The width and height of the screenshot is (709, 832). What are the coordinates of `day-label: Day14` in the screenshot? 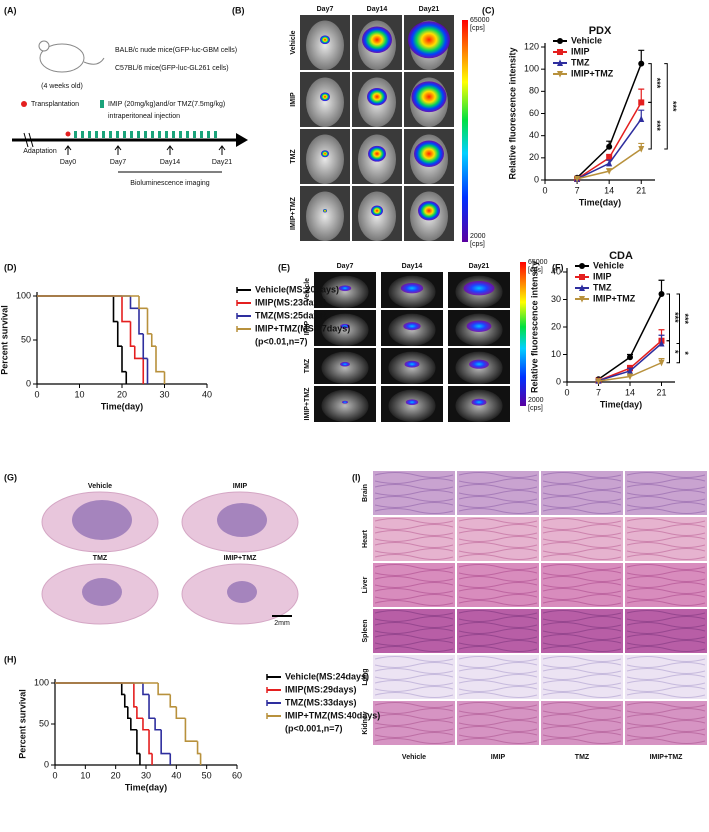 It's located at (170, 162).